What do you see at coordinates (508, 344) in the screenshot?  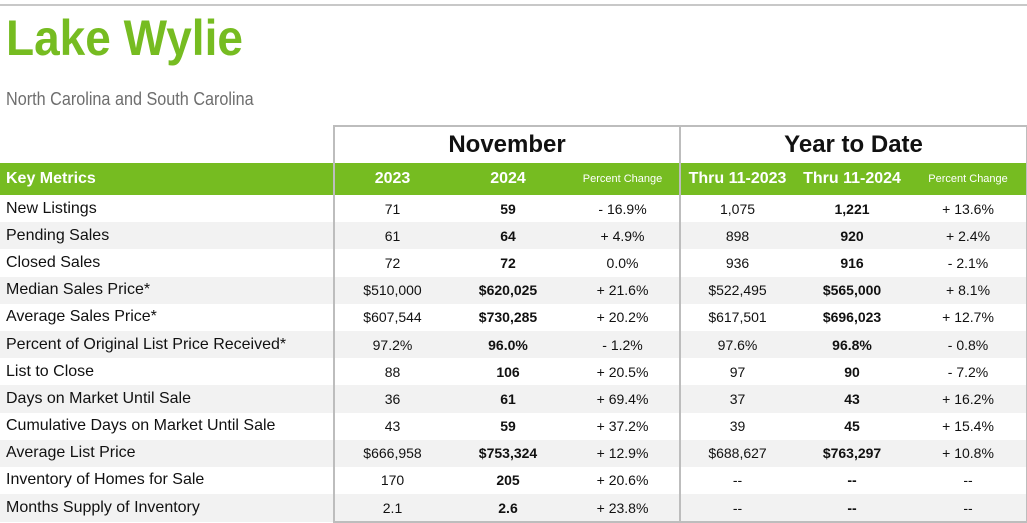 I see `value-2024: 96.0%` at bounding box center [508, 344].